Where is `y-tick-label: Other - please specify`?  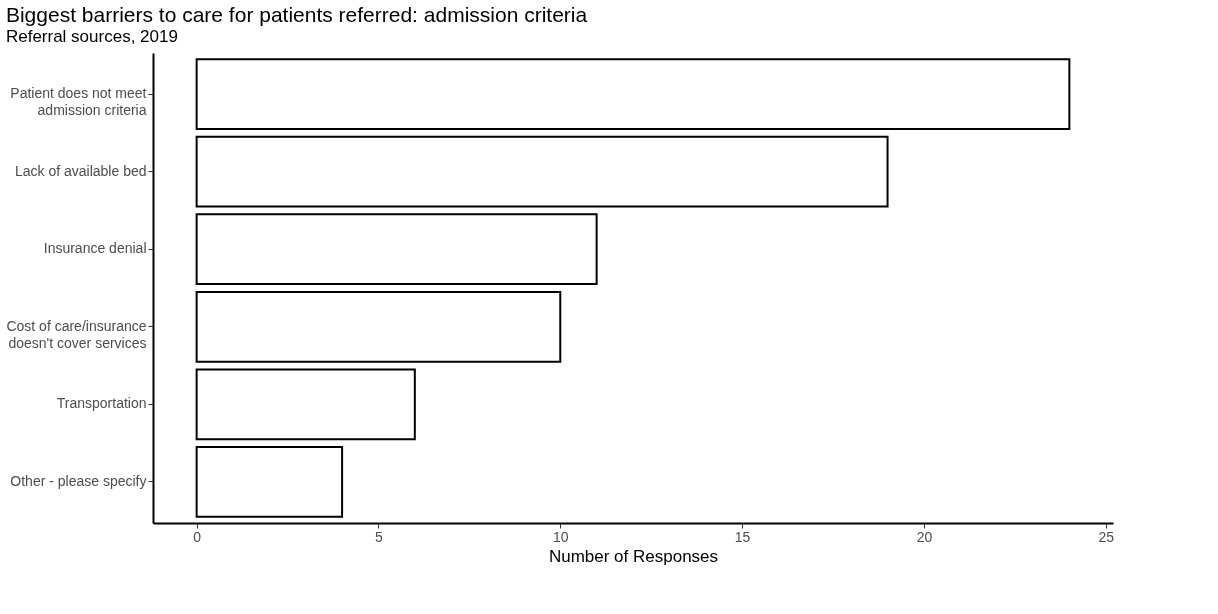
y-tick-label: Other - please specify is located at coordinates (78, 480).